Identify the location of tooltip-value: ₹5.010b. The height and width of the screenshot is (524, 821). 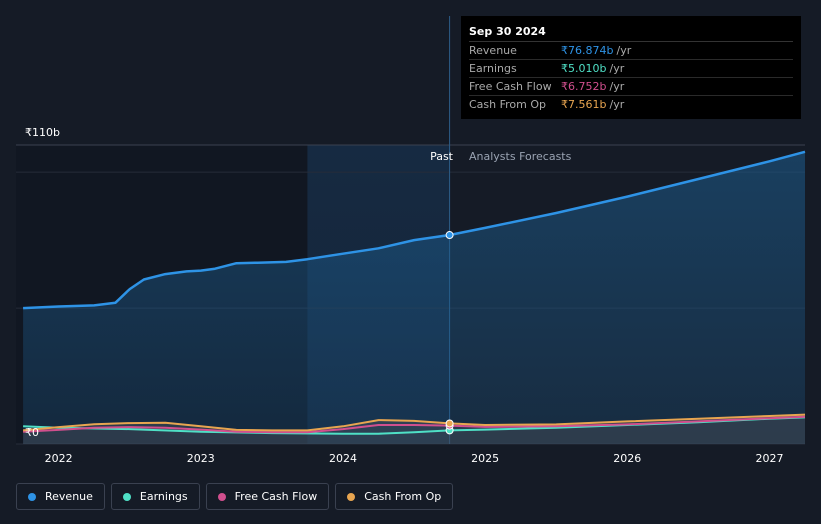
(584, 68).